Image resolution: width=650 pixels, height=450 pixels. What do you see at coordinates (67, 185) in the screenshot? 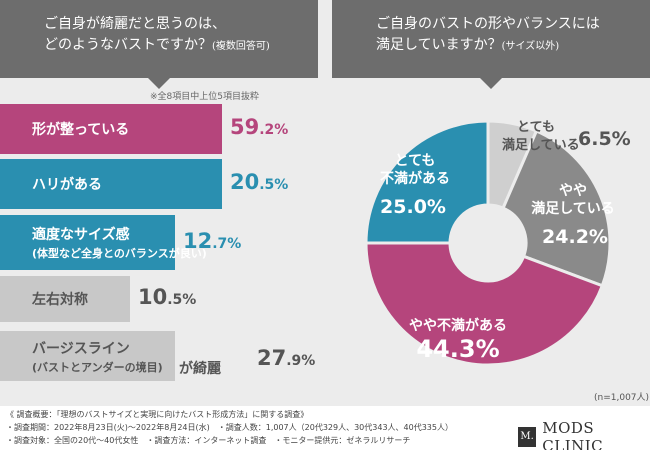
I see `bar-label-2: ハリがある` at bounding box center [67, 185].